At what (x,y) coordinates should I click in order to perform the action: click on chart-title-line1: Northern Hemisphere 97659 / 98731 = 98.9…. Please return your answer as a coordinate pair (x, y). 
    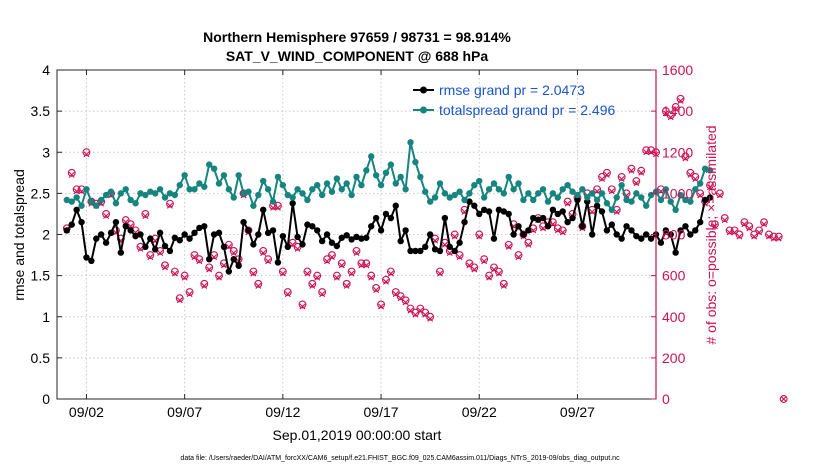
    Looking at the image, I should click on (357, 37).